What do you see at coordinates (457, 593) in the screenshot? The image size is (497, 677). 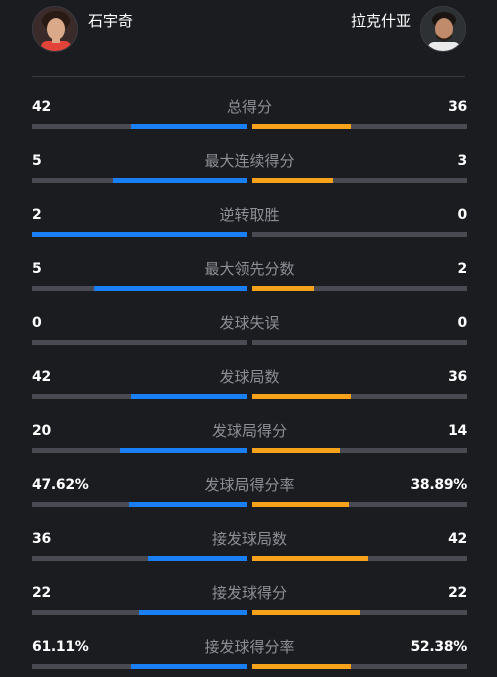 I see `stat-right-value: 22` at bounding box center [457, 593].